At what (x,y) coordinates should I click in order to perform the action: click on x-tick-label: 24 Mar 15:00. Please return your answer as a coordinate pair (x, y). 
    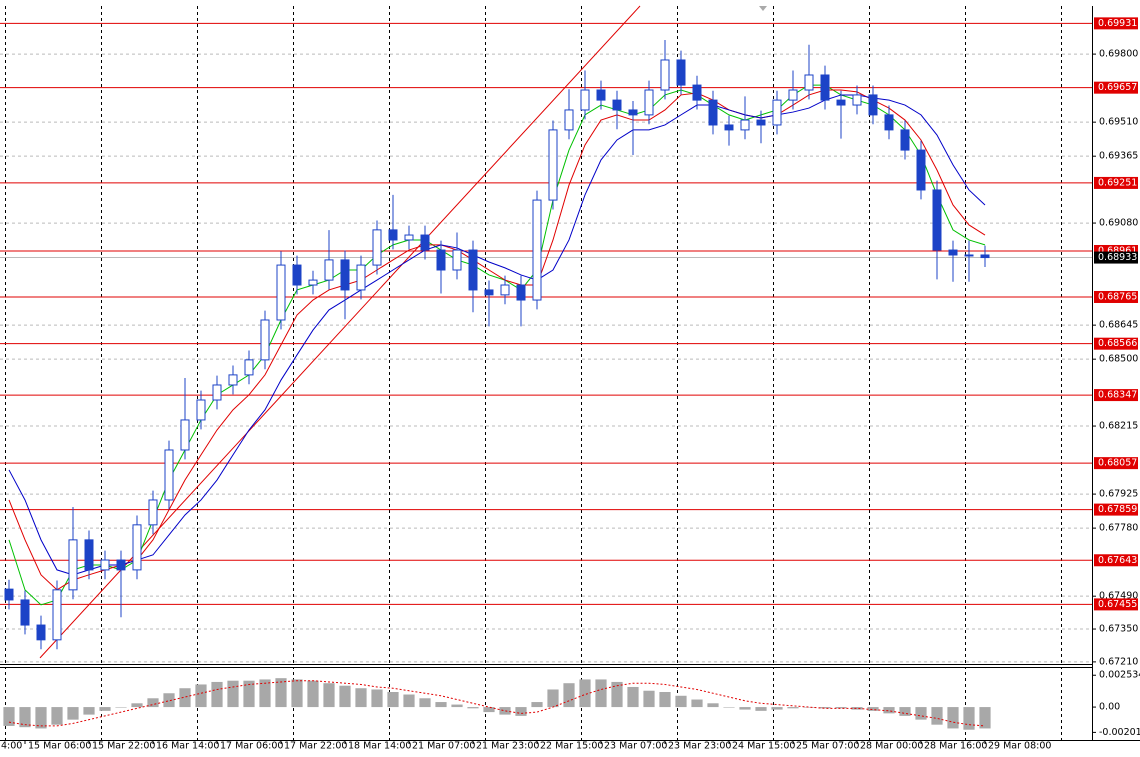
    Looking at the image, I should click on (763, 746).